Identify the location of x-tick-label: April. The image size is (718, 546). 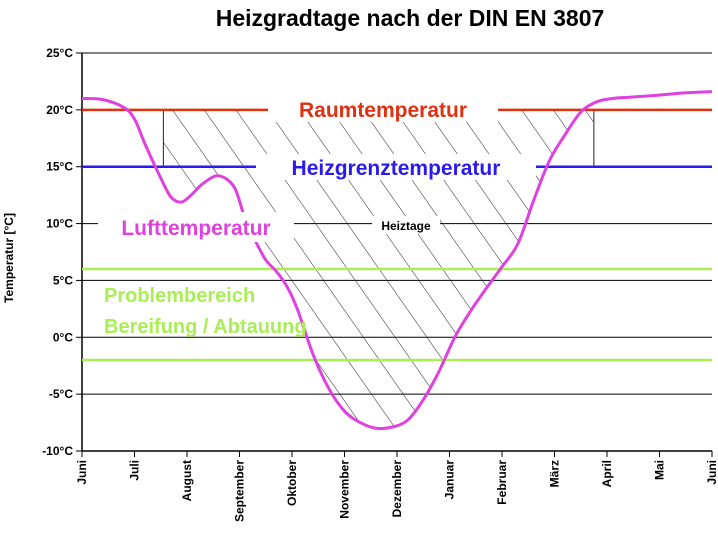
(607, 473).